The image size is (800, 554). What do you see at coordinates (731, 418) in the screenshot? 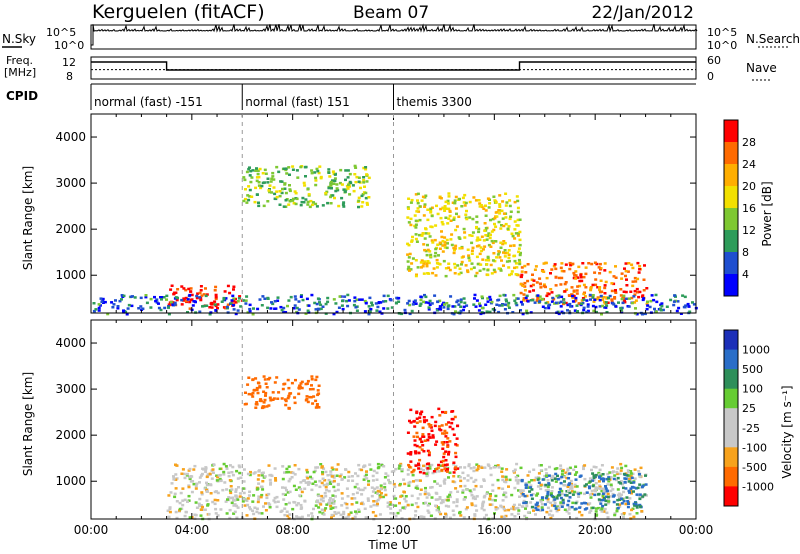
I see `colorbar-frame` at bounding box center [731, 418].